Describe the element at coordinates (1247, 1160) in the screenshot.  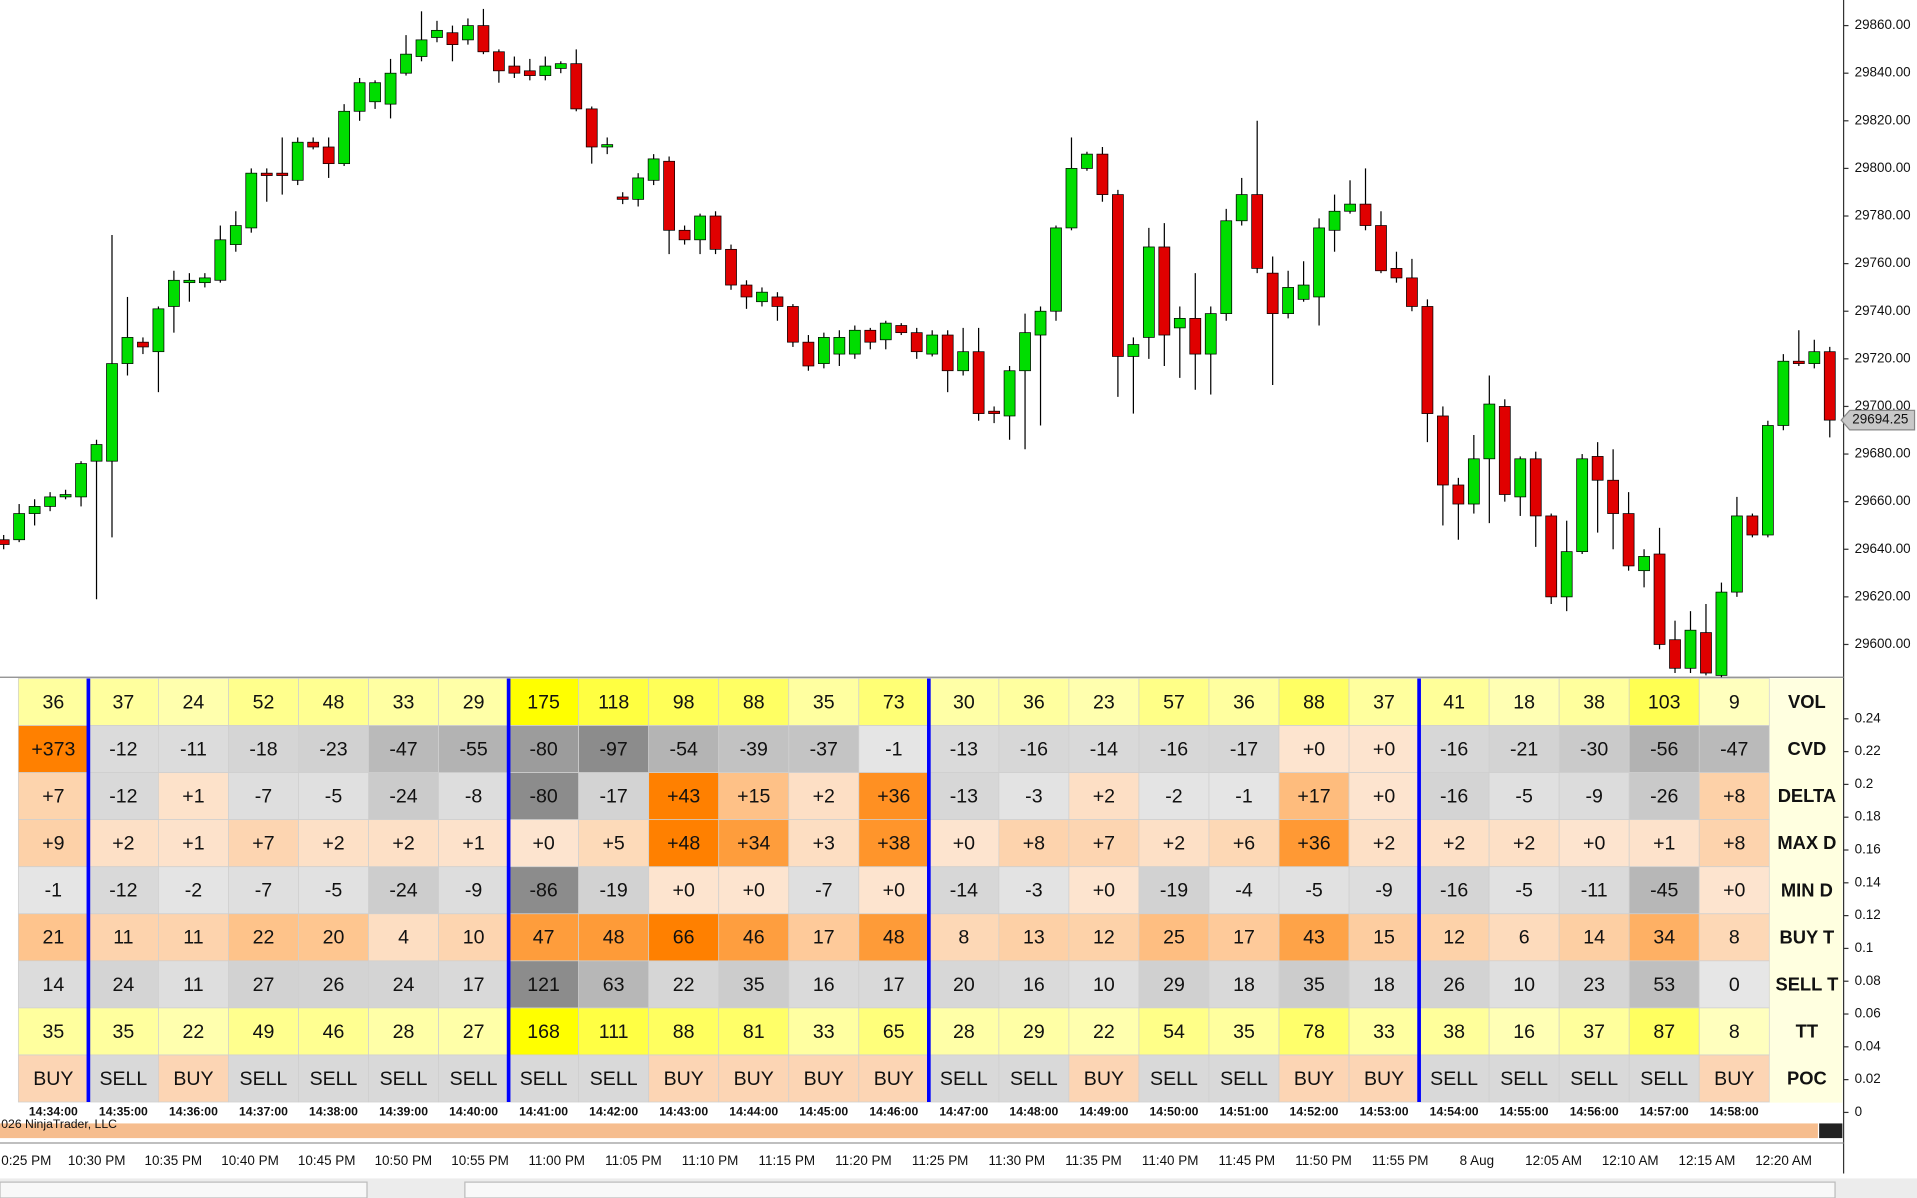
I see `time-axis-label: 11:45 PM` at that location.